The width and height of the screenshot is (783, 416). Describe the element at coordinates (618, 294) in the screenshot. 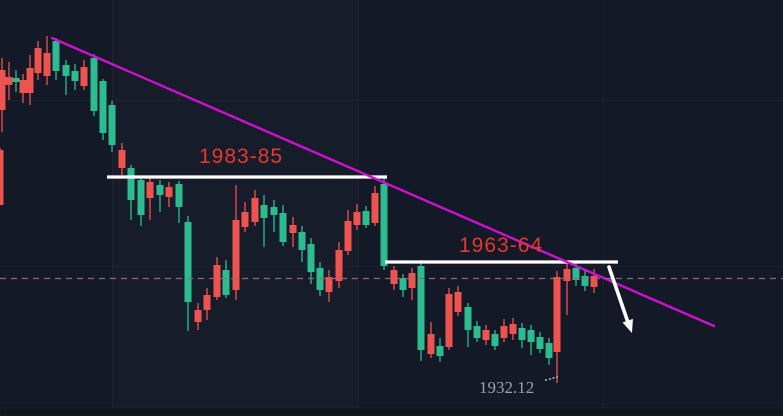

I see `arrow-shaft` at that location.